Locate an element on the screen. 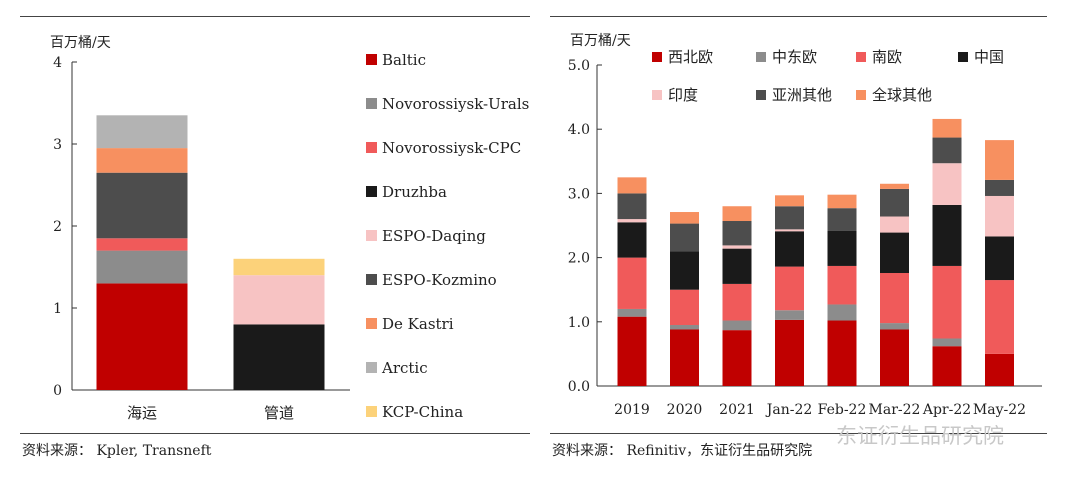 The width and height of the screenshot is (1080, 479). right-x-label: Jan-22 is located at coordinates (789, 410).